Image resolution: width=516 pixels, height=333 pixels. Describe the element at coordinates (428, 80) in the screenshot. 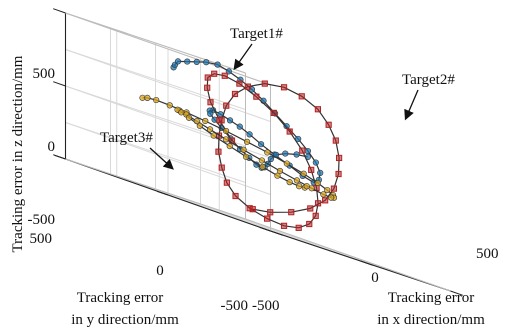

I see `annotation-target2-label: Target2#` at that location.